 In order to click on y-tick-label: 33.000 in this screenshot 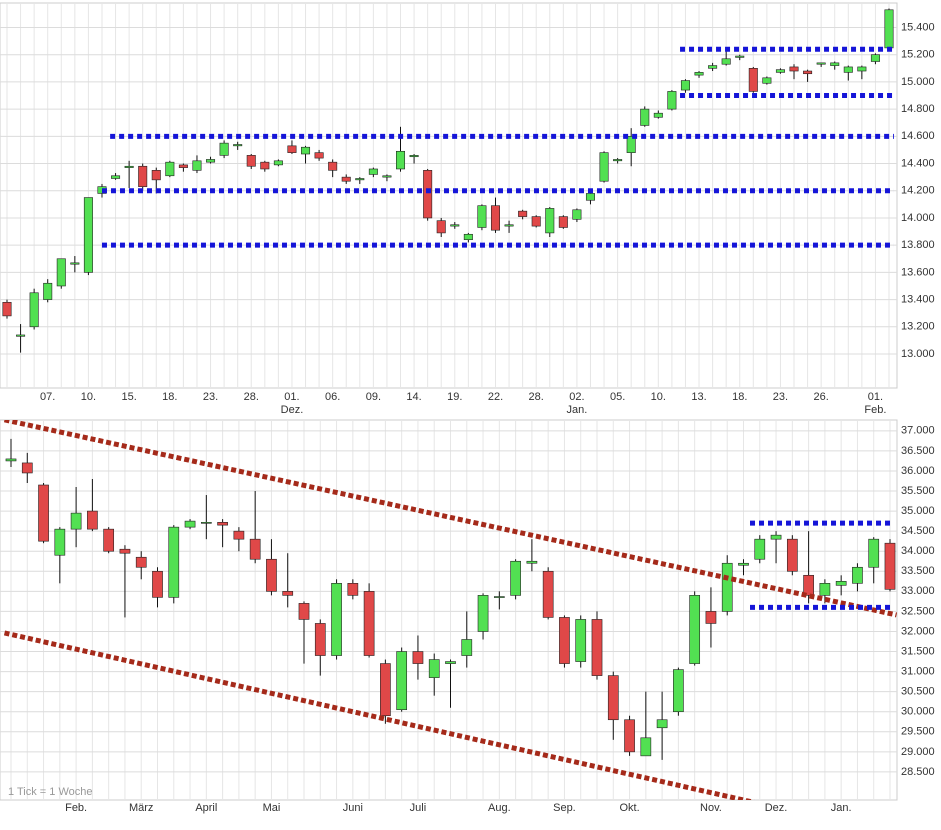, I will do `click(918, 591)`.